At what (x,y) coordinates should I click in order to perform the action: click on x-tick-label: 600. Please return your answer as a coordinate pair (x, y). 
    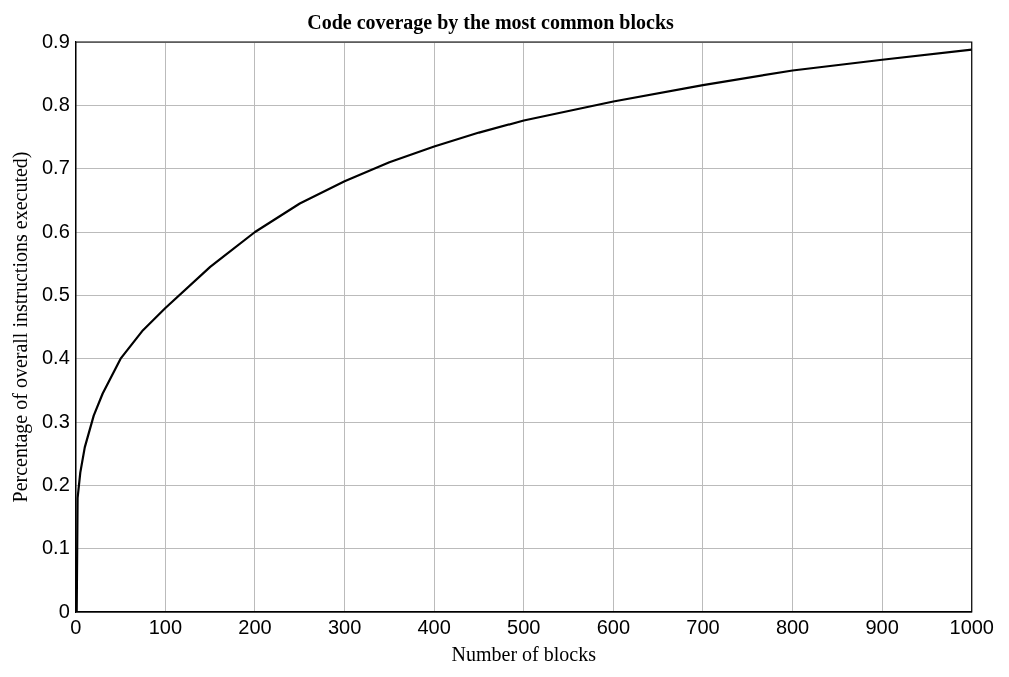
    Looking at the image, I should click on (613, 626).